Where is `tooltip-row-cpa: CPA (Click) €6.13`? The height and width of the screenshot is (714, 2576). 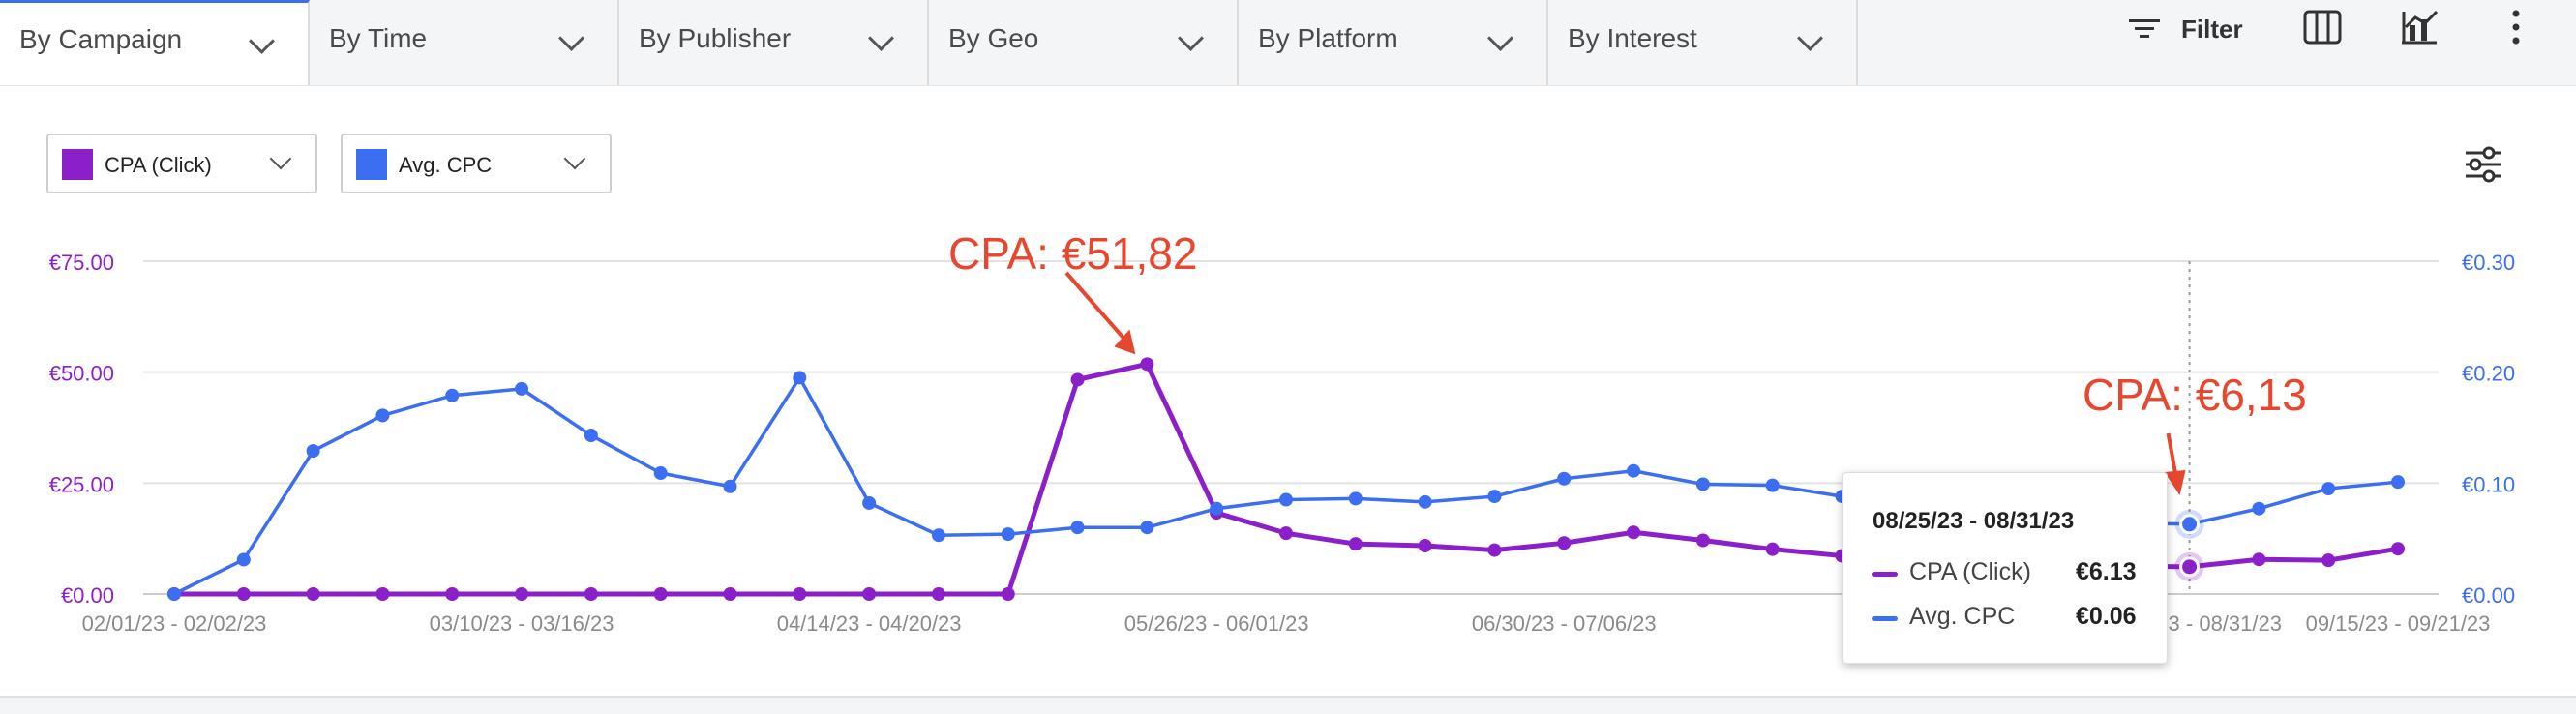
tooltip-row-cpa: CPA (Click) €6.13 is located at coordinates (2012, 574).